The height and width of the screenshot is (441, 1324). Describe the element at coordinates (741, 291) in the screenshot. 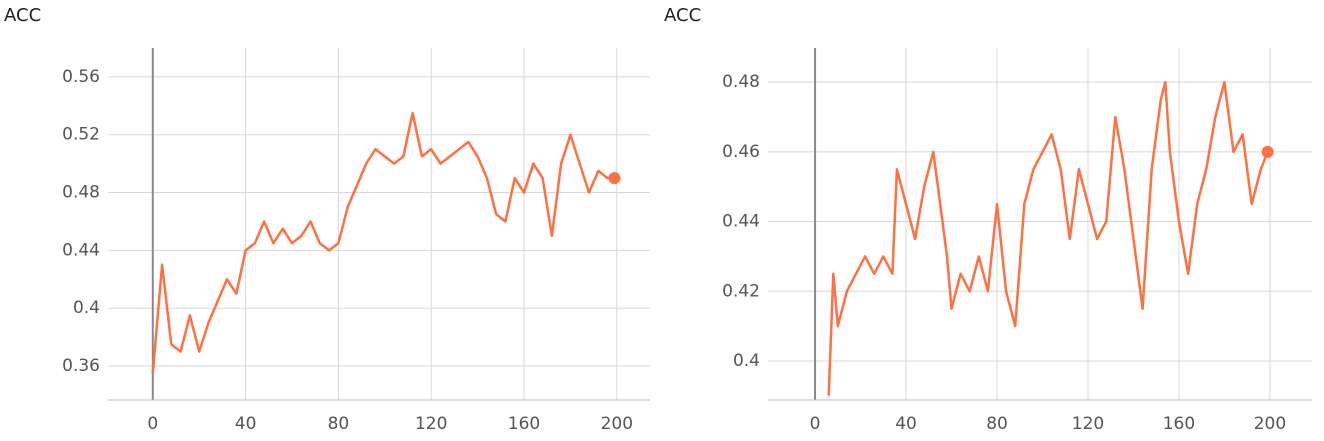

I see `y-tick-label: 0.42` at that location.